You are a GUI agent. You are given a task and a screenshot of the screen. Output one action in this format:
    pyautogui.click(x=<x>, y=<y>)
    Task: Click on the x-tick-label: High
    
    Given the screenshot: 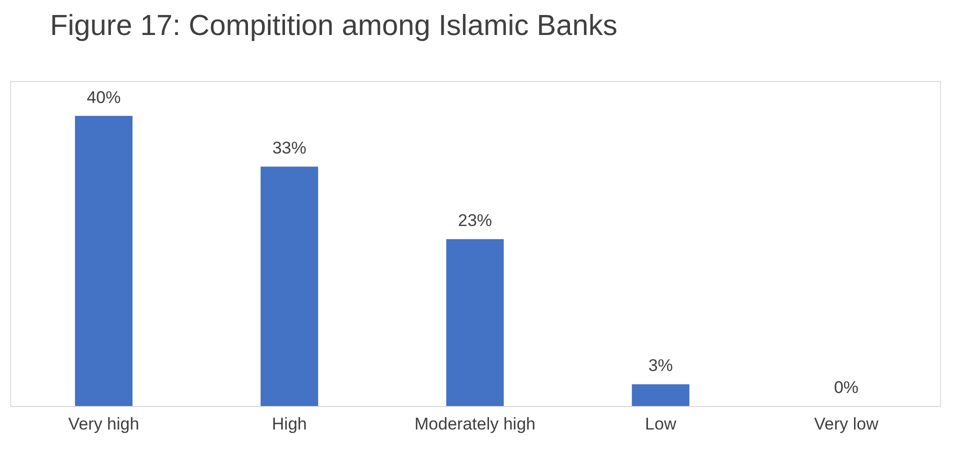 What is the action you would take?
    pyautogui.click(x=289, y=424)
    